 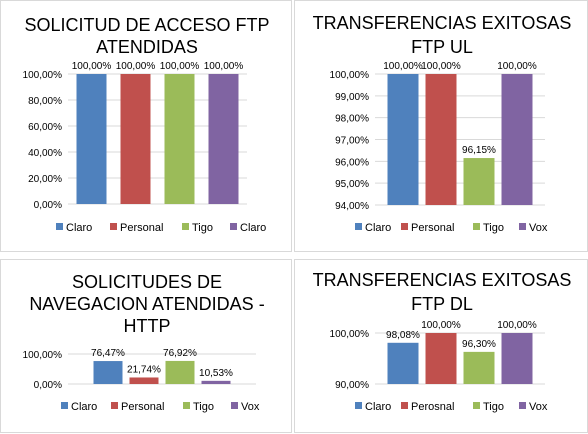 I want to click on y-tick-label: 97,00%, so click(x=352, y=141).